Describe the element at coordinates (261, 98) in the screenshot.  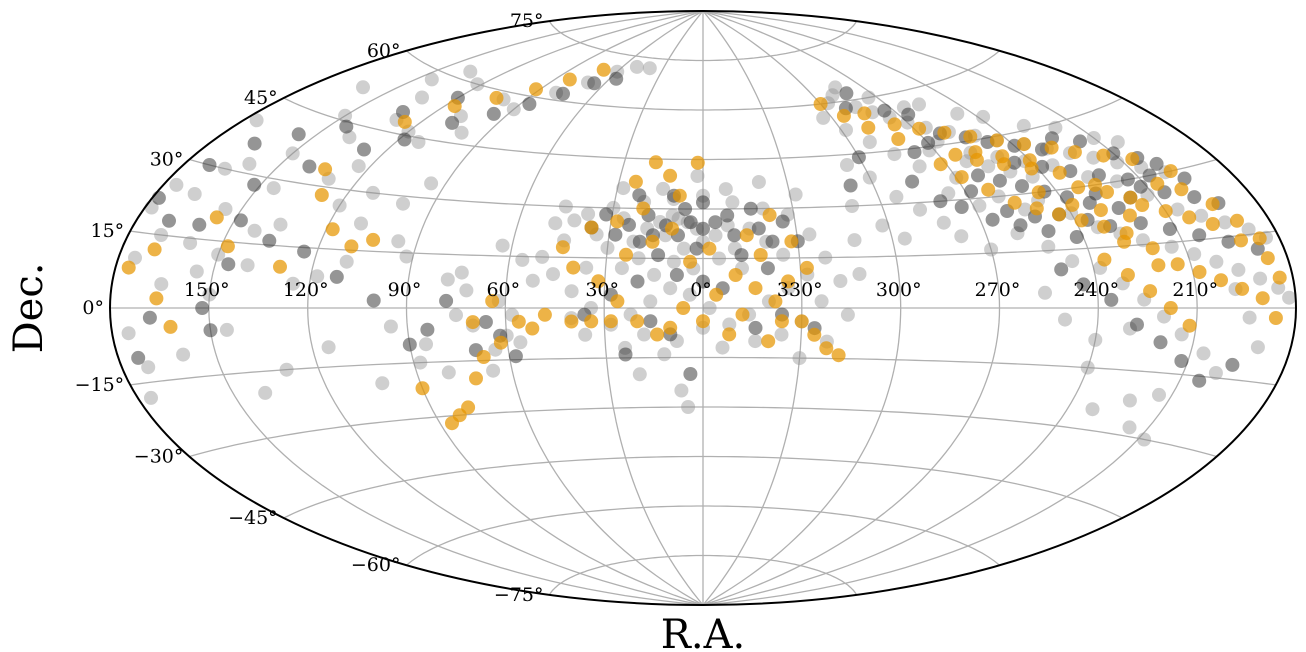
I see `dec-tick-label: 45°` at that location.